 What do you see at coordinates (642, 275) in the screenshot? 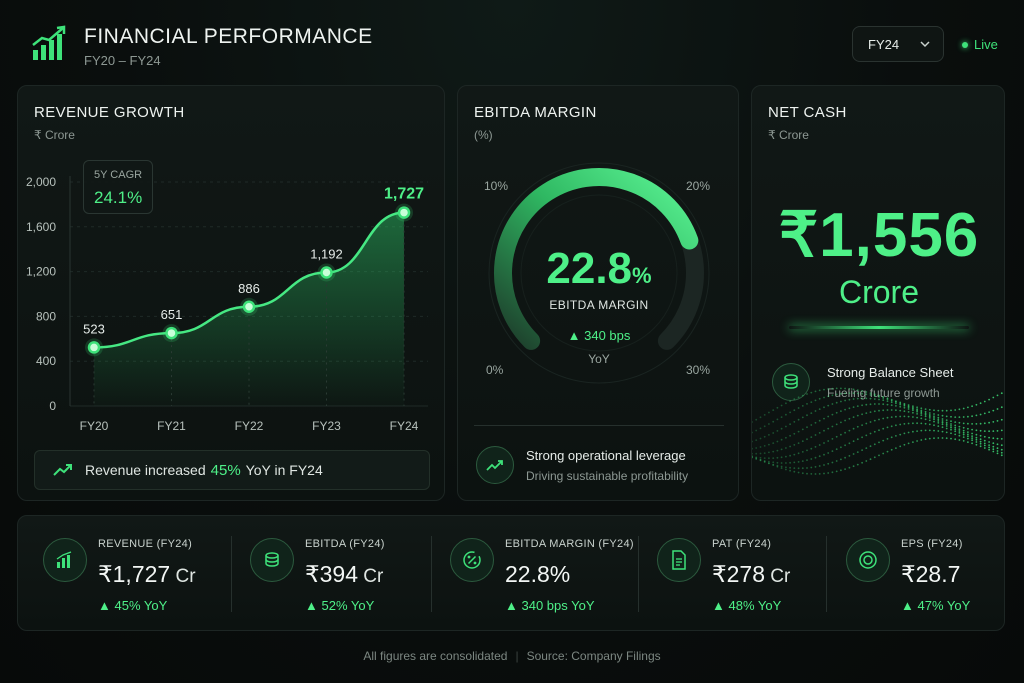
I see `ebitda-value-suffix: %` at bounding box center [642, 275].